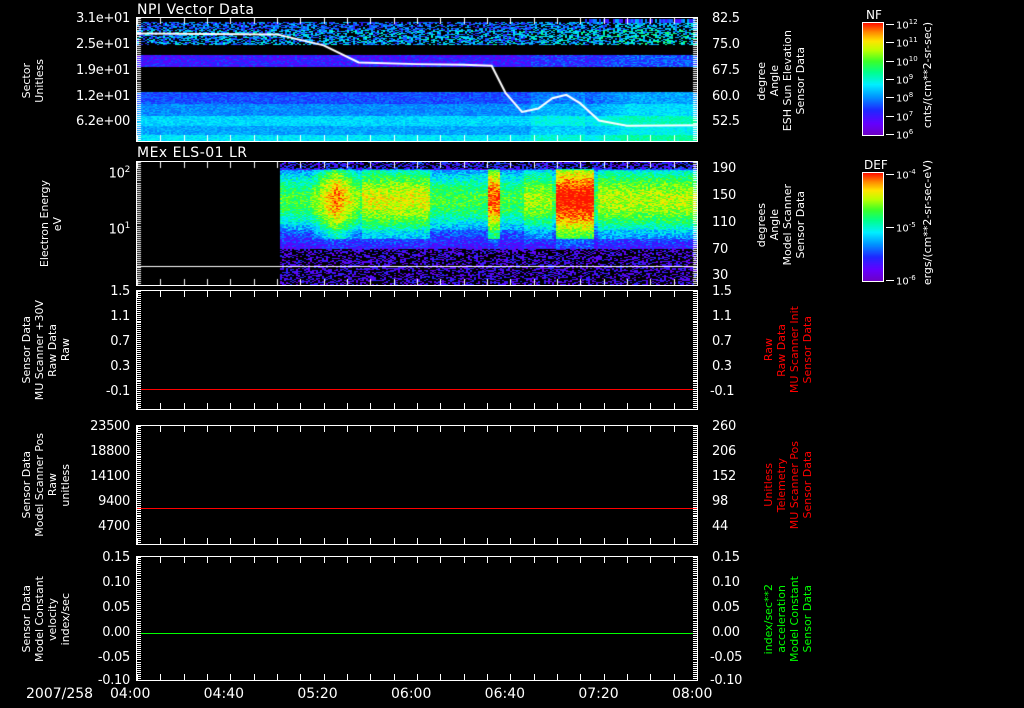 This screenshot has height=708, width=1024. Describe the element at coordinates (905, 80) in the screenshot. I see `colorbar-tick-0-3: 10⁹` at that location.